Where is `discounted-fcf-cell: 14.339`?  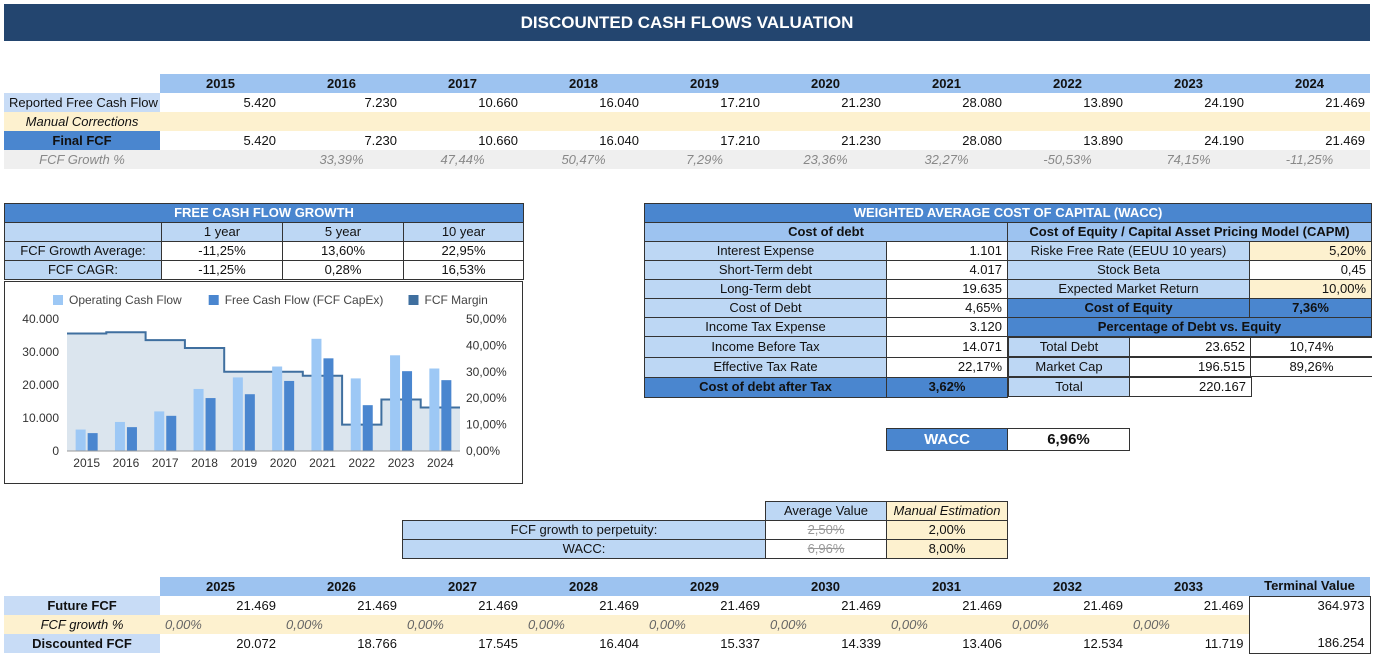 discounted-fcf-cell: 14.339 is located at coordinates (861, 643).